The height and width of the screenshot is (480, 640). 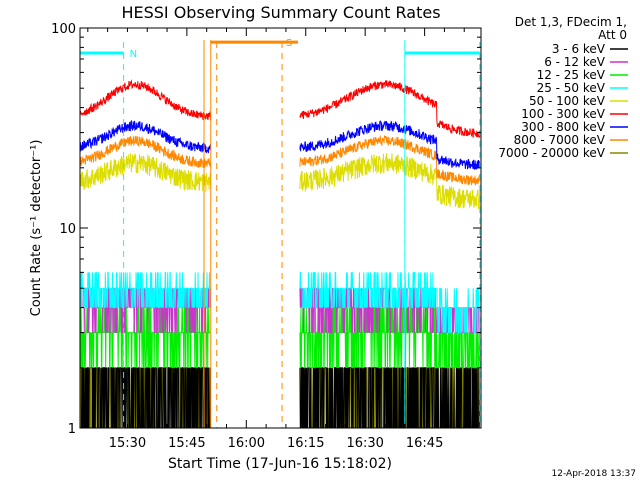 I want to click on flag-label-0: N, so click(x=133, y=54).